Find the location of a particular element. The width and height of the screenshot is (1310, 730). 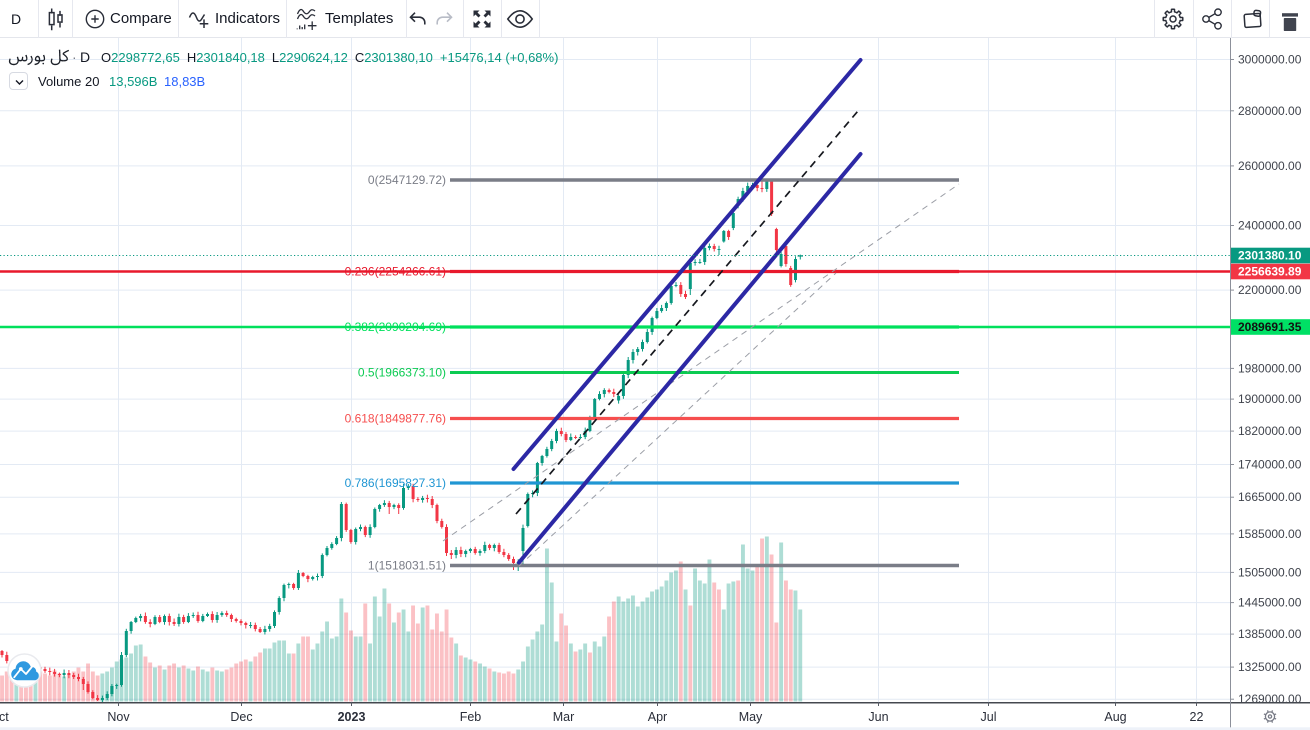

svg-text: 22 is located at coordinates (1197, 717).